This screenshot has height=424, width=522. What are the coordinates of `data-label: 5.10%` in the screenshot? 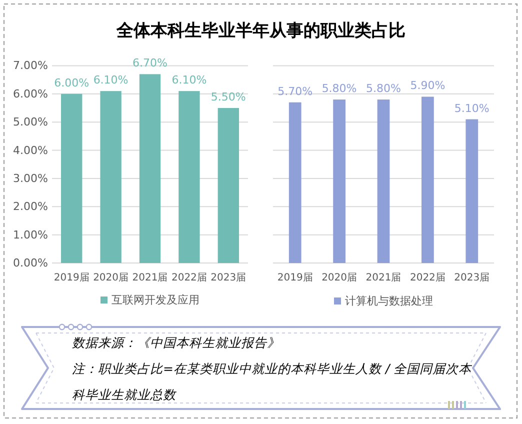 It's located at (472, 108).